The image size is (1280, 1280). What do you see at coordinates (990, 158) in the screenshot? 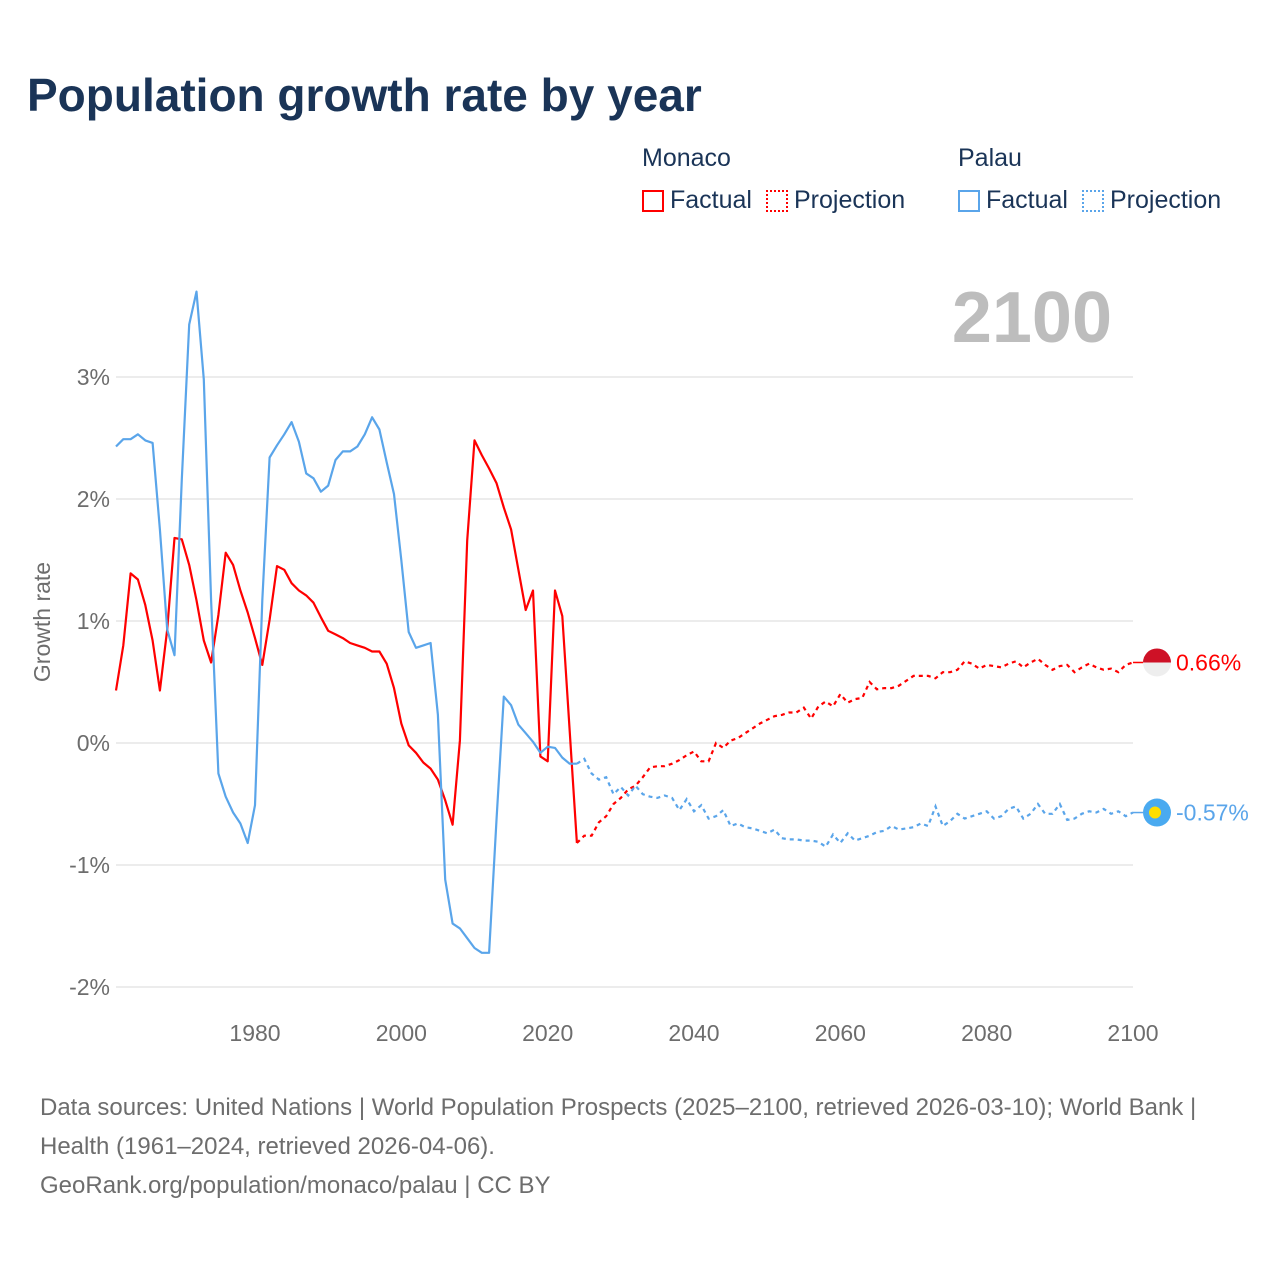
I see `legend-country: Palau` at bounding box center [990, 158].